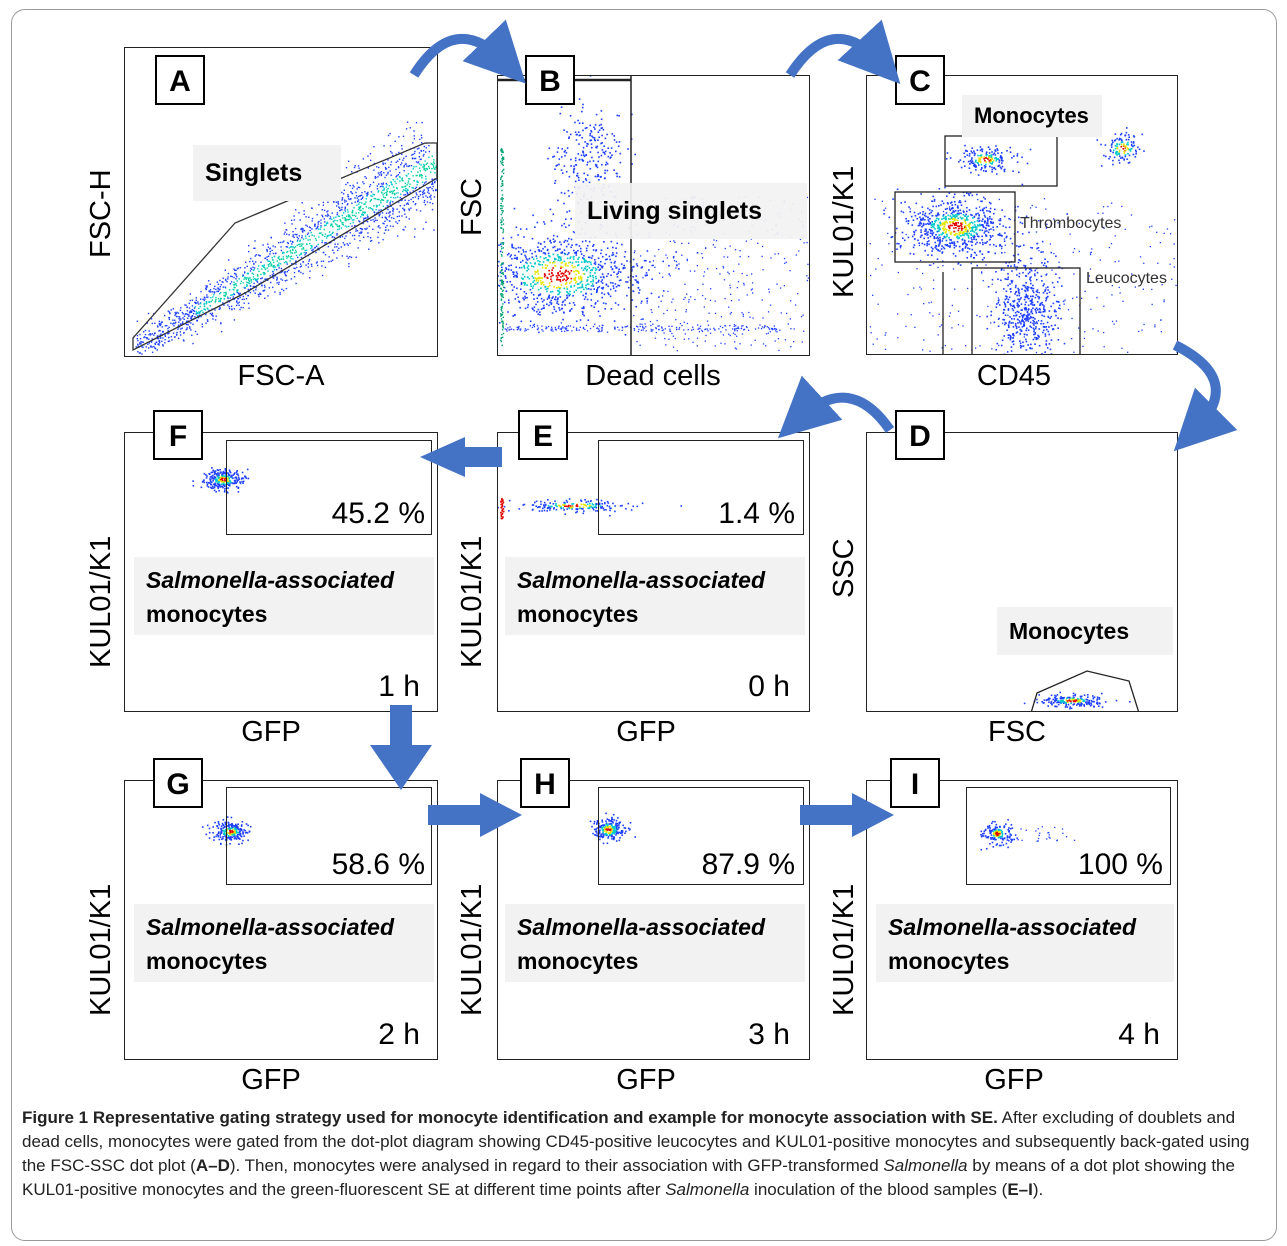 This screenshot has width=1287, height=1246. Describe the element at coordinates (399, 1034) in the screenshot. I see `time-g: 2 h` at that location.